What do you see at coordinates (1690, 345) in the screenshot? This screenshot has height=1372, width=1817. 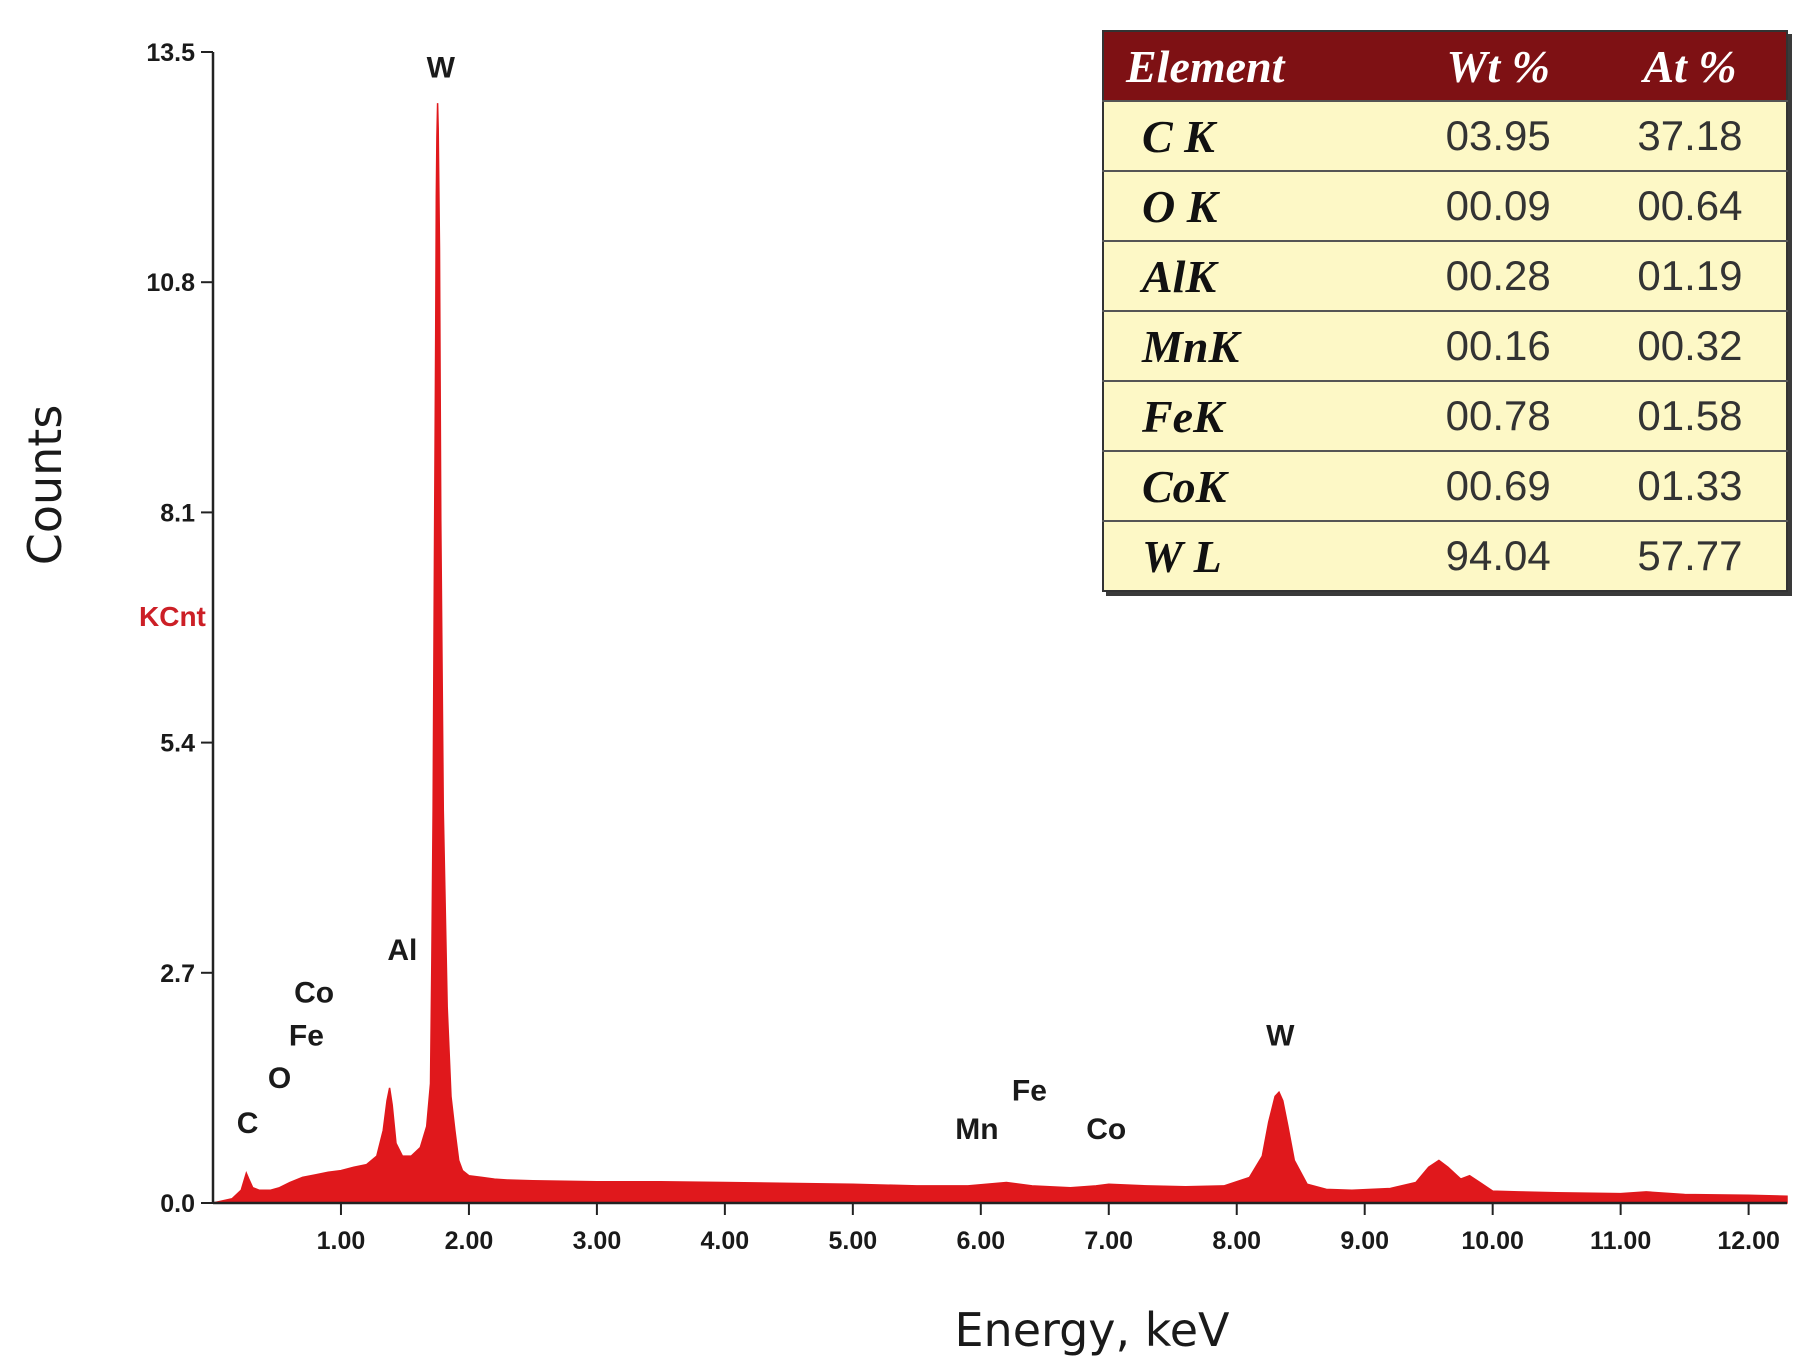 I see `at-percent-cell: 00.32` at bounding box center [1690, 345].